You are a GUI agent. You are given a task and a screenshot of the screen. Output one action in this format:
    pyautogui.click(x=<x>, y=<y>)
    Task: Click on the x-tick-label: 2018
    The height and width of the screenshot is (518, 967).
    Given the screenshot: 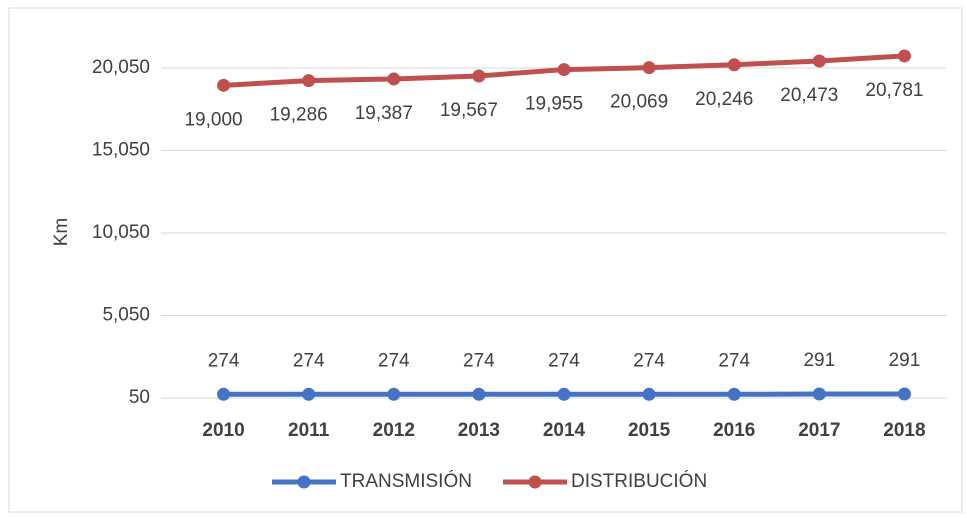 What is the action you would take?
    pyautogui.click(x=904, y=430)
    